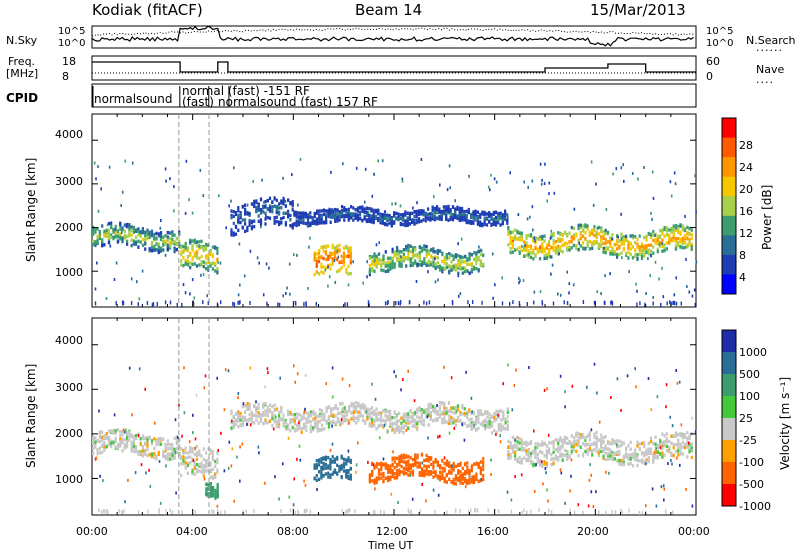 The image size is (800, 554). I want to click on power-ground, so click(670, 302).